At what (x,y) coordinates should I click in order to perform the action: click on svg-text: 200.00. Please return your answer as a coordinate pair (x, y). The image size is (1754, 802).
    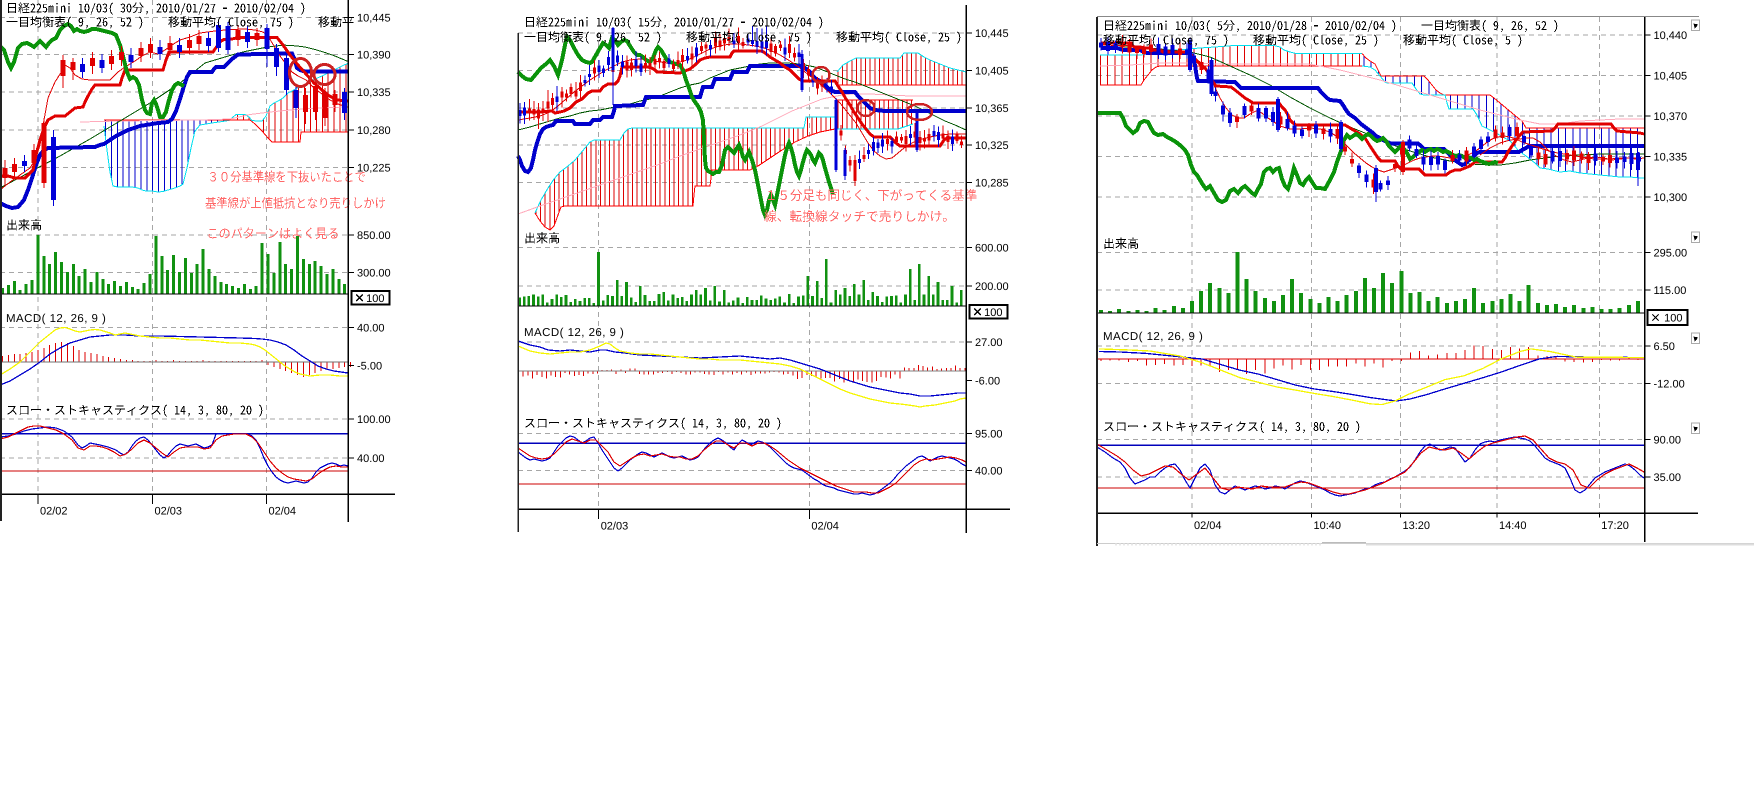
    Looking at the image, I should click on (992, 287).